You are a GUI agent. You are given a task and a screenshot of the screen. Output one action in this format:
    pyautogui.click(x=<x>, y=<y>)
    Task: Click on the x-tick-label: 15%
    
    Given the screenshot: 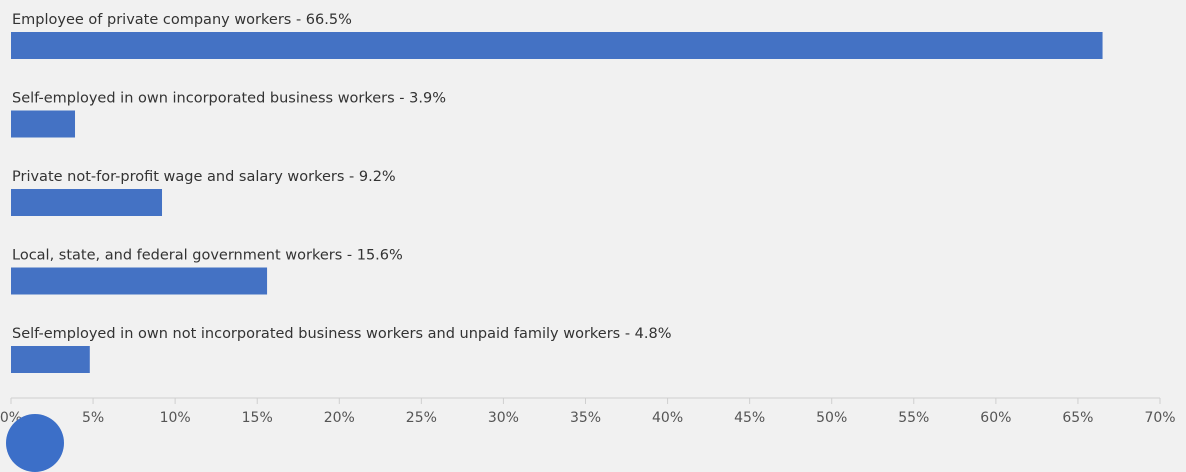 What is the action you would take?
    pyautogui.click(x=257, y=418)
    